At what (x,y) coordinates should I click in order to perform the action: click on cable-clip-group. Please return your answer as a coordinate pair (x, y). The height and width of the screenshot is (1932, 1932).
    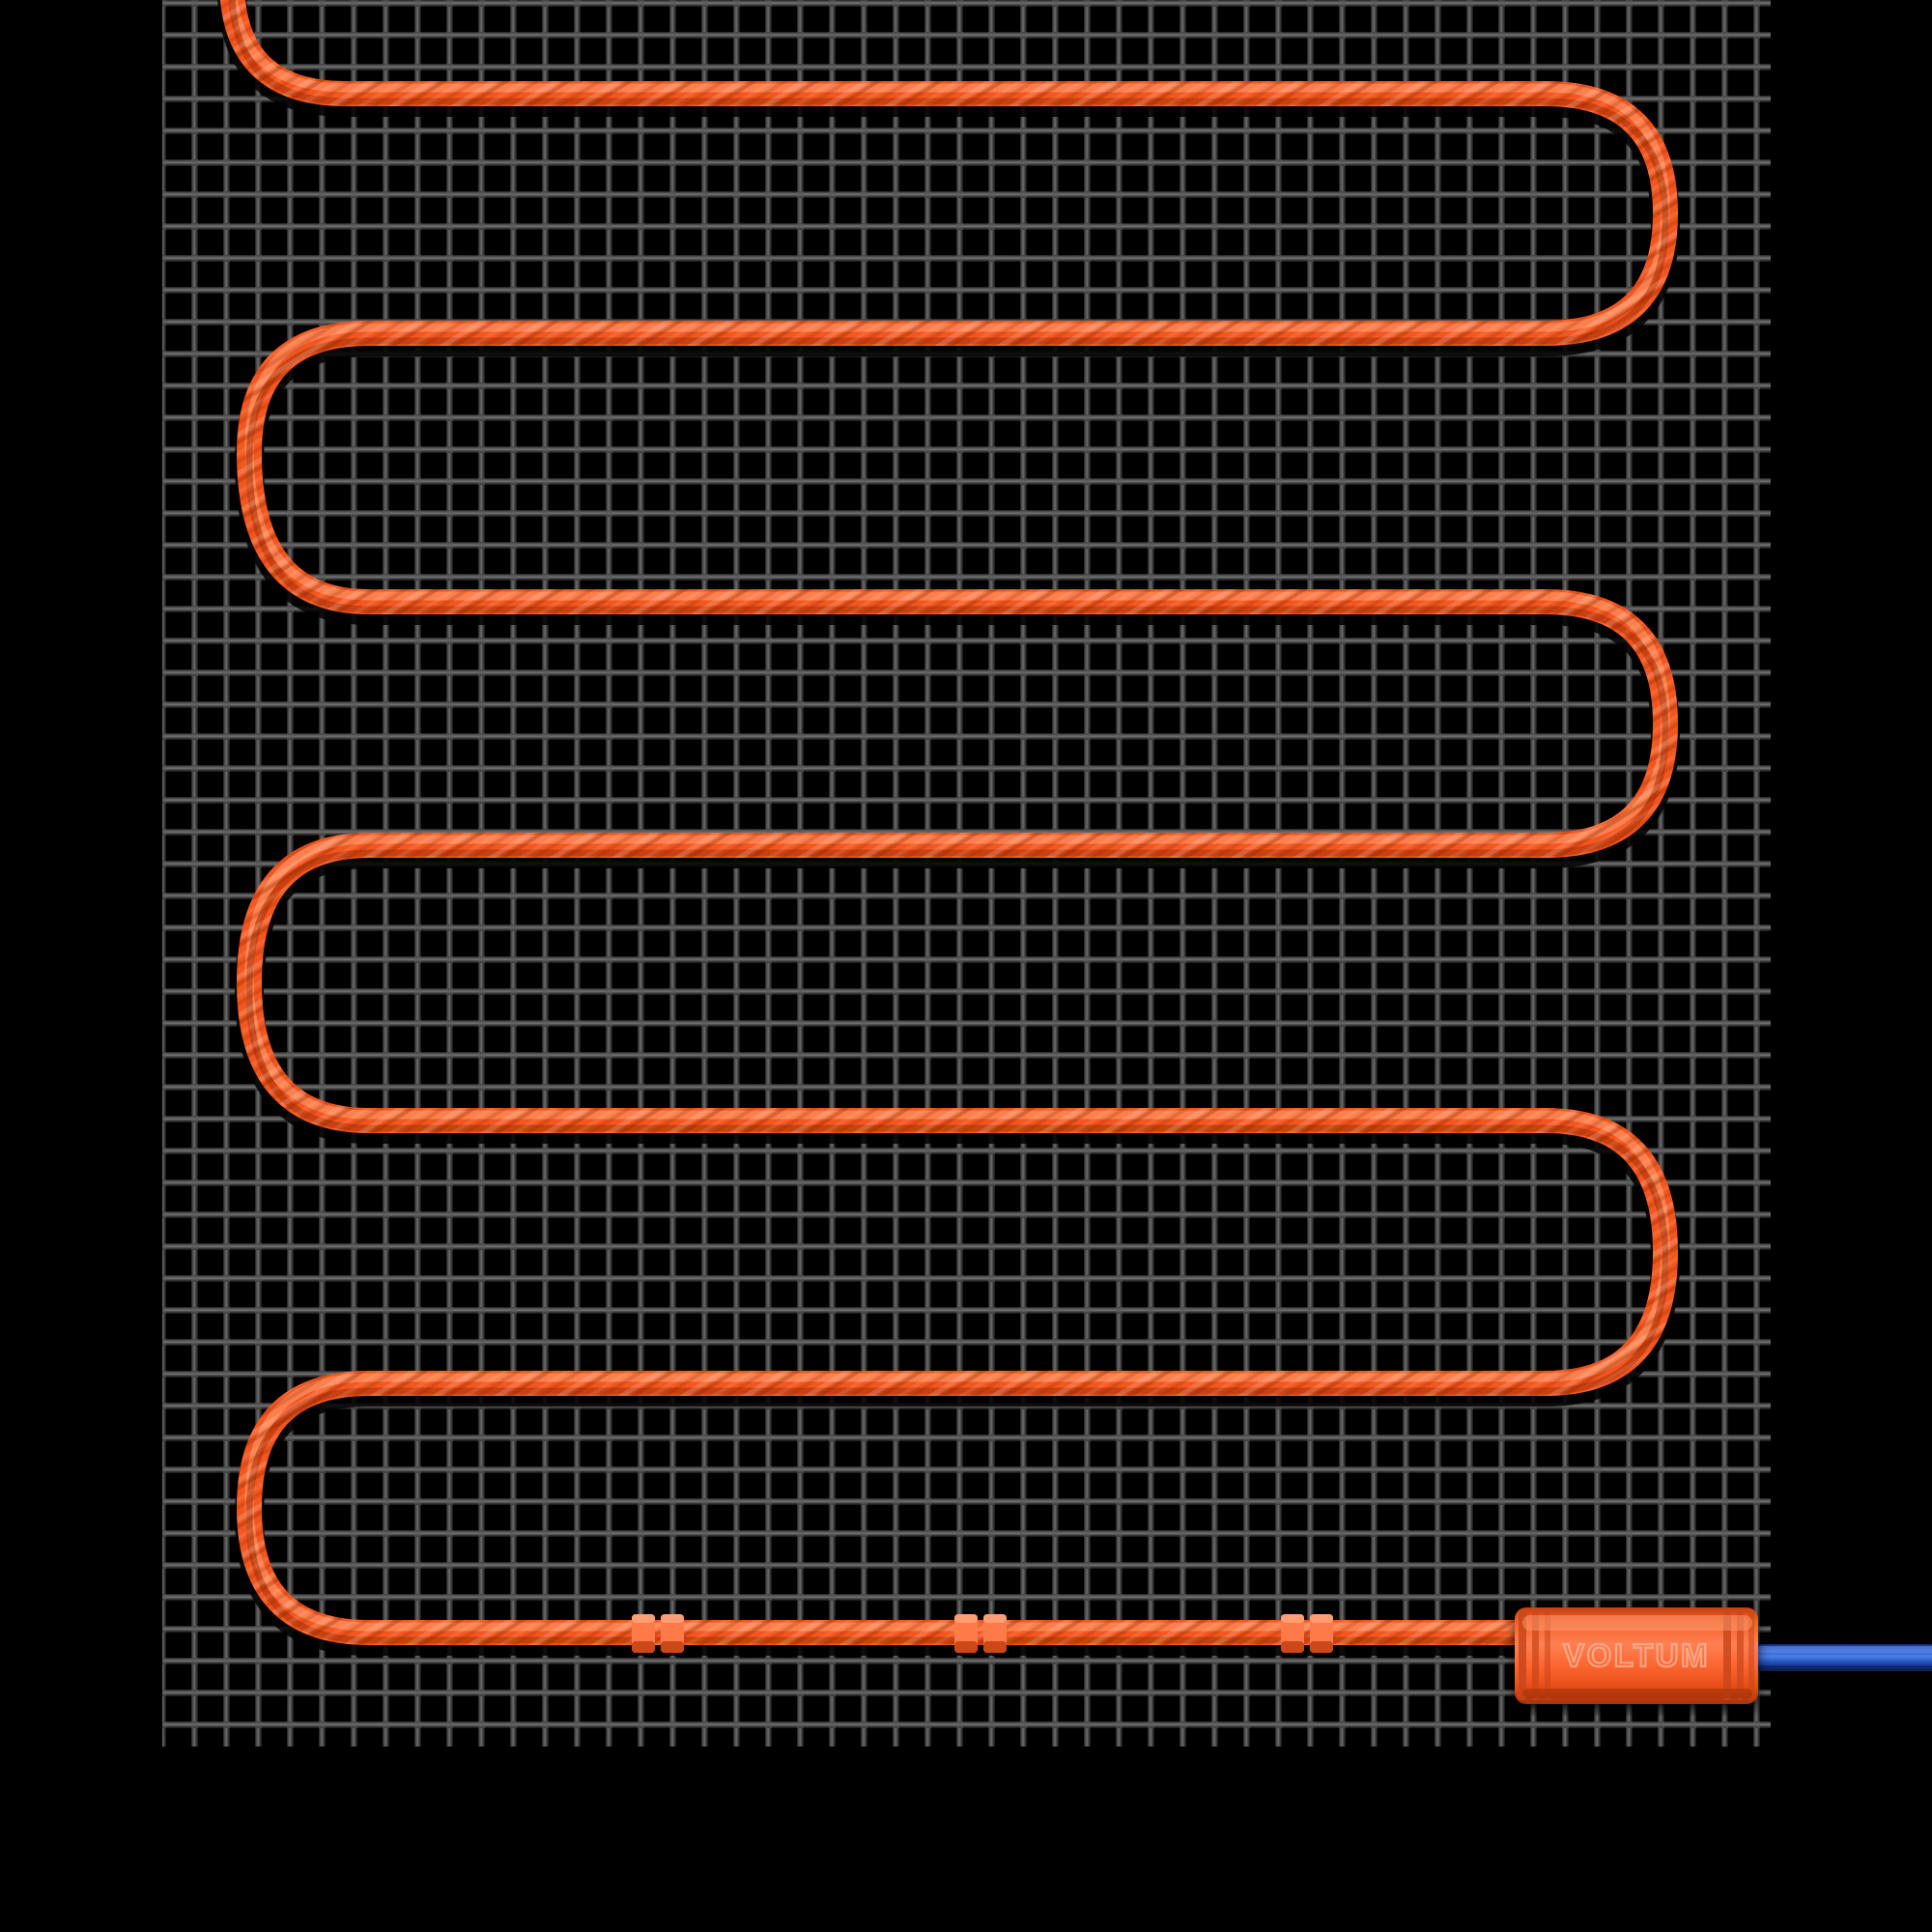
    Looking at the image, I should click on (982, 1633).